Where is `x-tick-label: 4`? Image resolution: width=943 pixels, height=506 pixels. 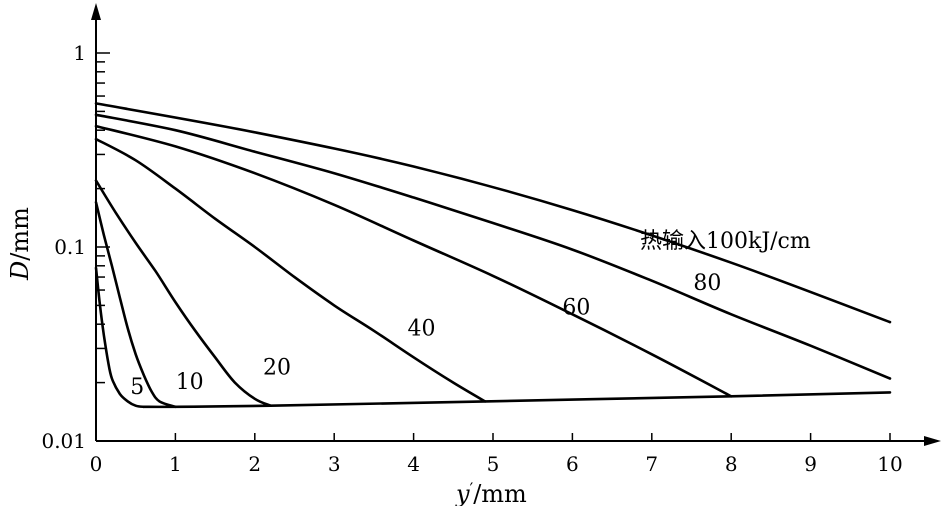
x-tick-label: 4 is located at coordinates (413, 464).